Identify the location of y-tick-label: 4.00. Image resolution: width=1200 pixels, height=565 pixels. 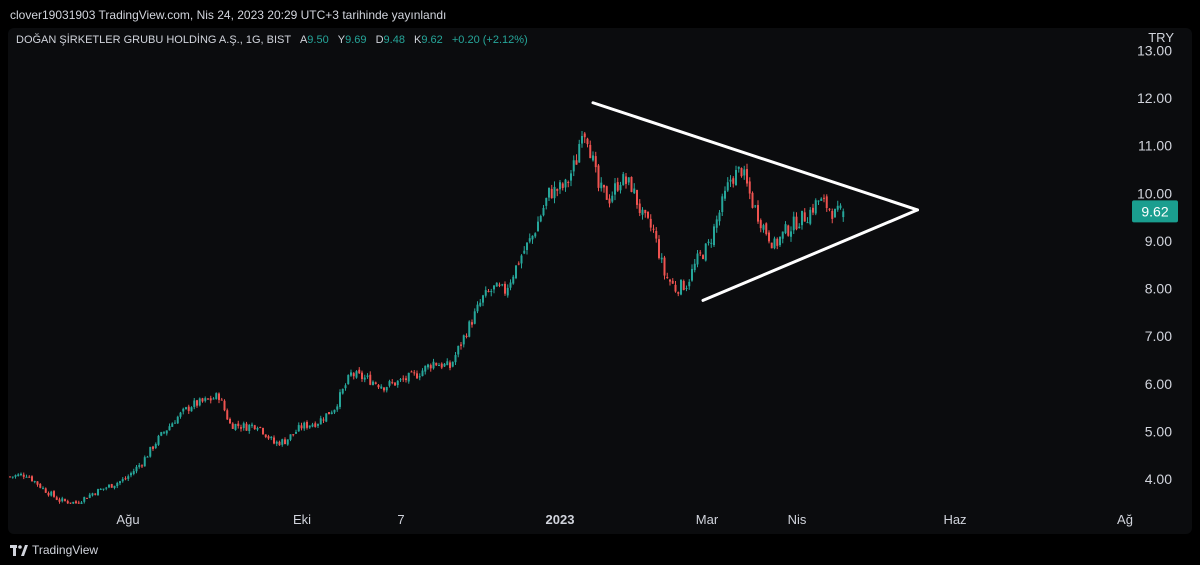
(1158, 479).